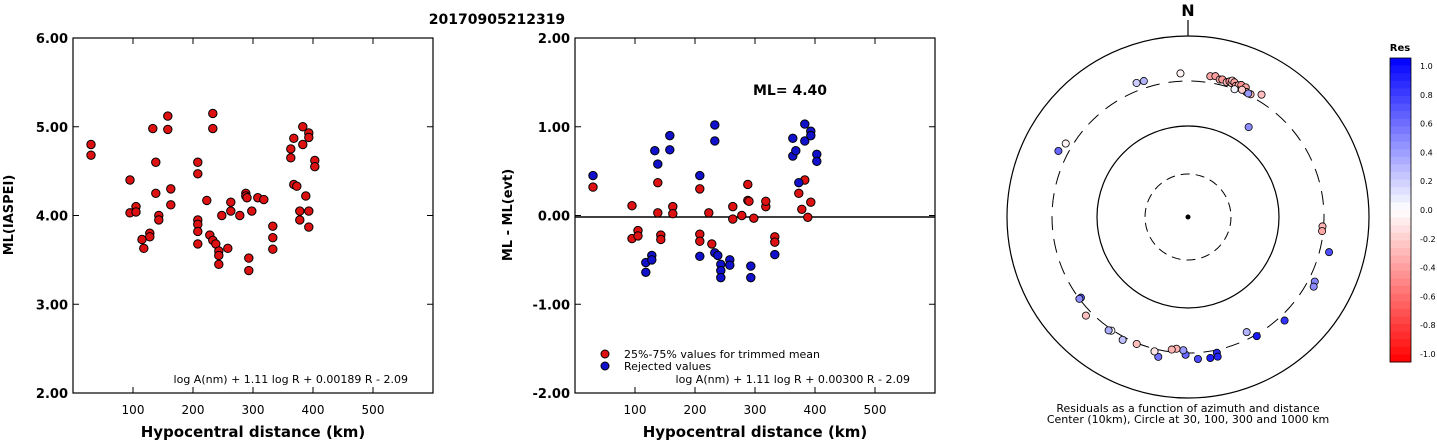 Image resolution: width=1437 pixels, height=441 pixels. Describe the element at coordinates (133, 410) in the screenshot. I see `x-tick-label: 100` at that location.